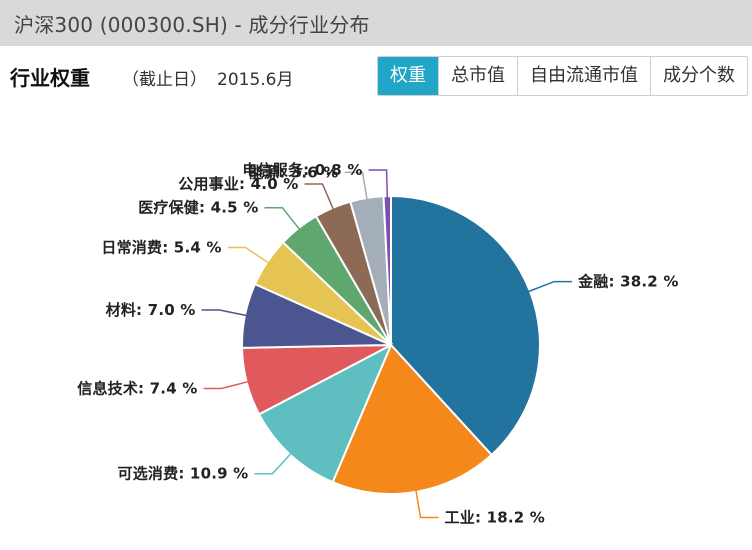 The image size is (752, 550). What do you see at coordinates (137, 389) in the screenshot?
I see `pie-label-3: 信息技术: 7.4 %` at bounding box center [137, 389].